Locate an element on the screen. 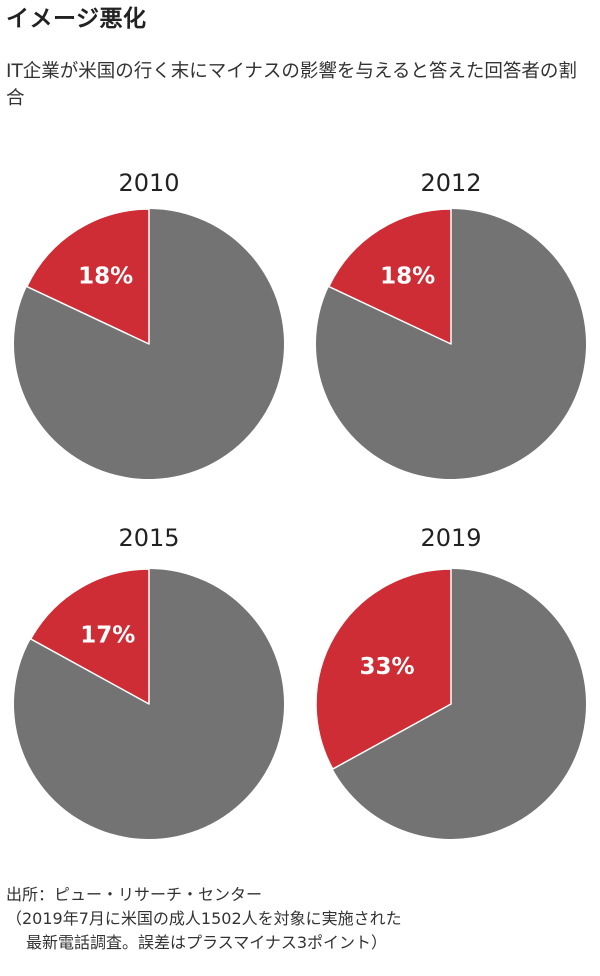  data-label-2019: 33% is located at coordinates (387, 667).